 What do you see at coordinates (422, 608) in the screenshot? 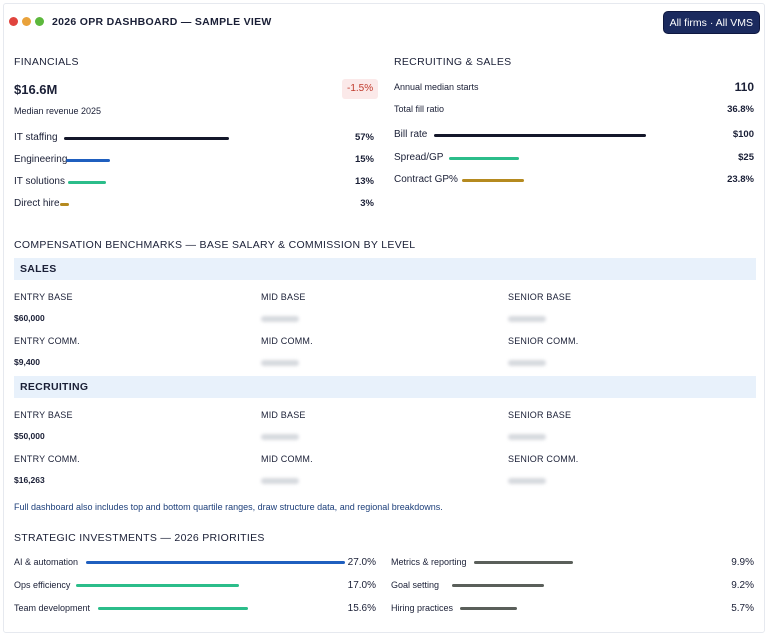
I see `strategic-label-hiring-practices: Hiring practices` at bounding box center [422, 608].